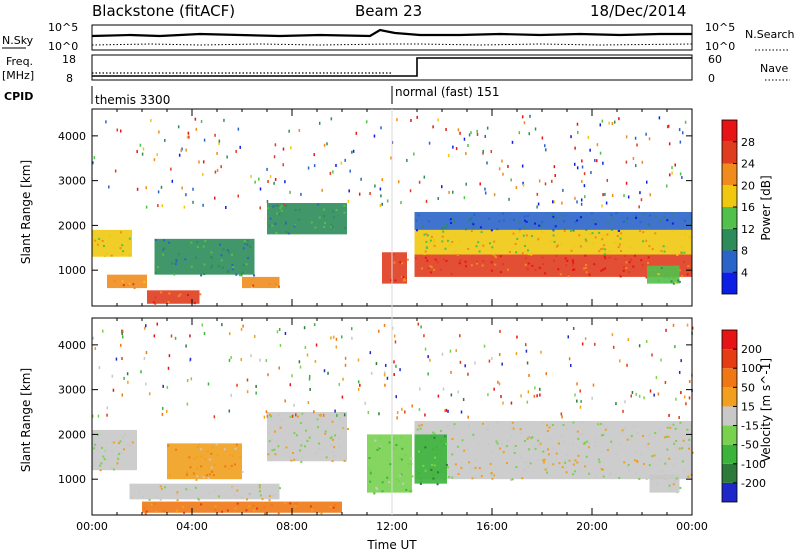  What do you see at coordinates (18, 75) in the screenshot?
I see `freq-unit-label: [MHz]` at bounding box center [18, 75].